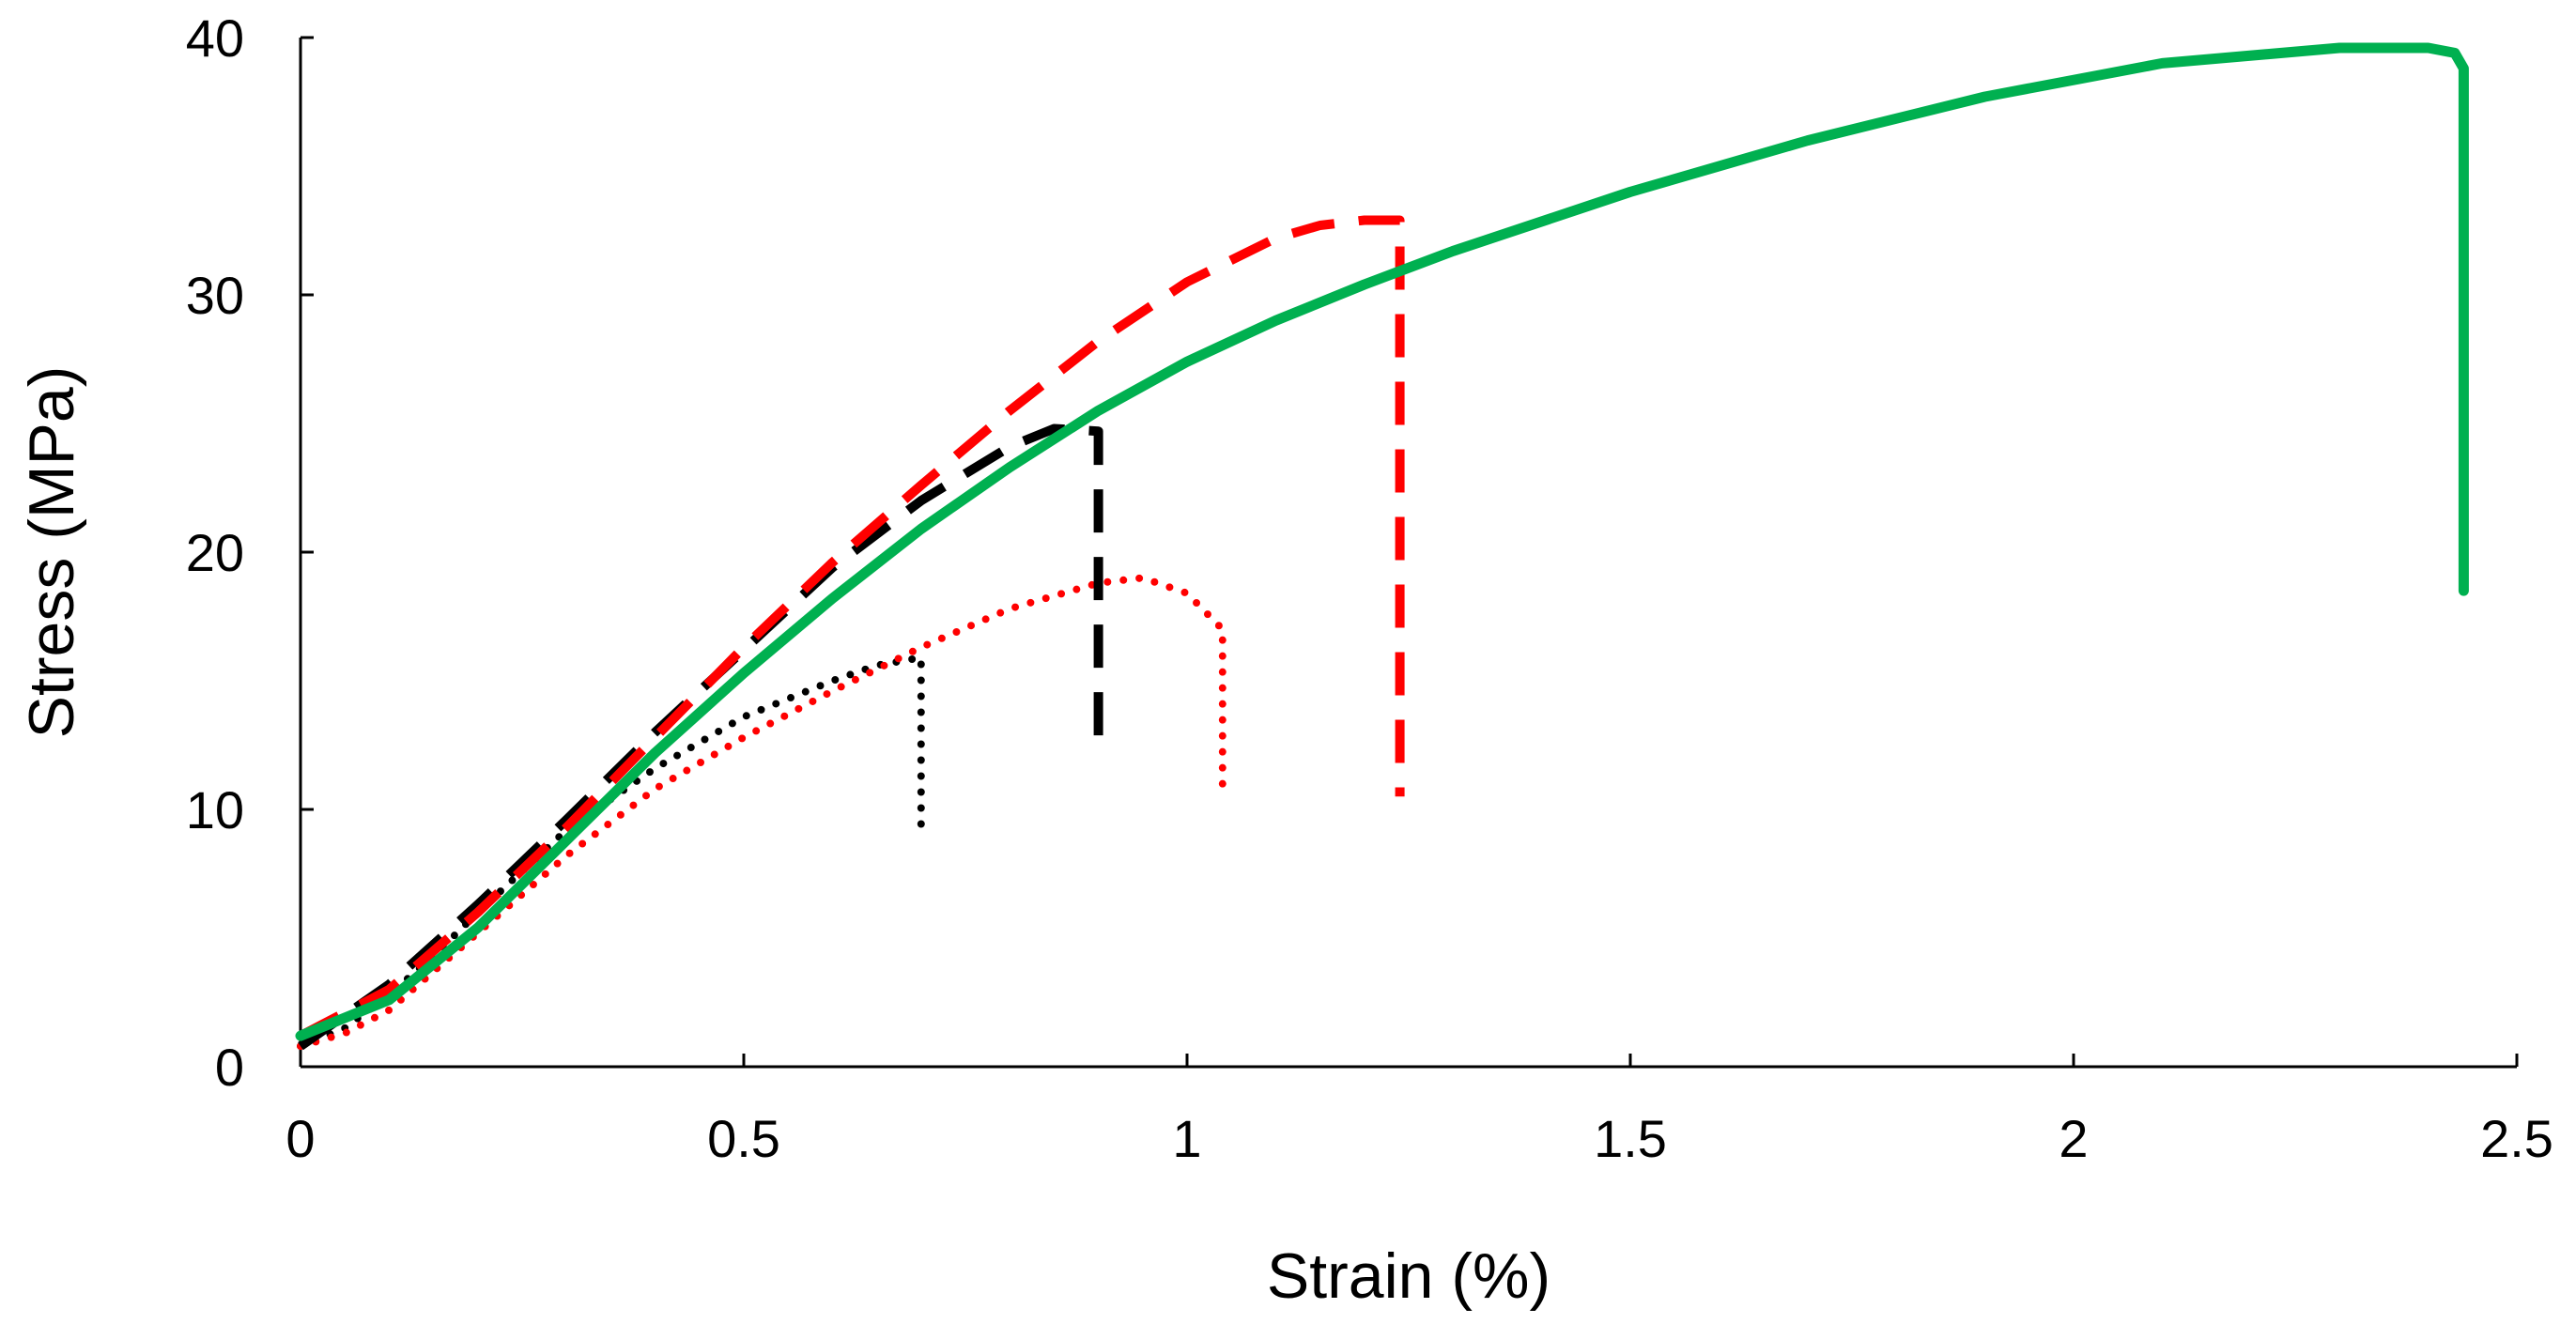  What do you see at coordinates (2516, 1138) in the screenshot?
I see `x-tick-label: 2.5` at bounding box center [2516, 1138].